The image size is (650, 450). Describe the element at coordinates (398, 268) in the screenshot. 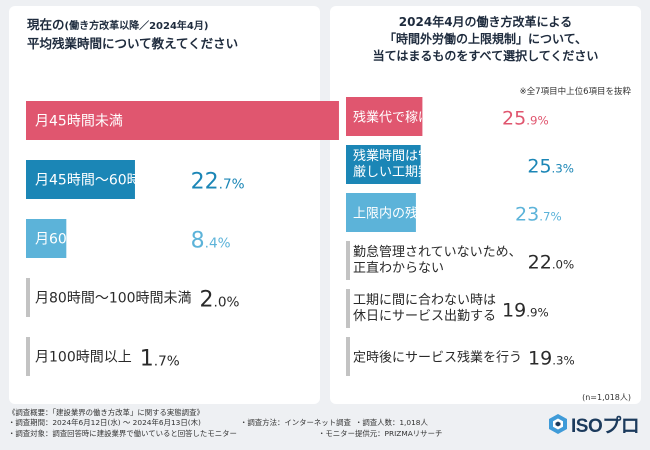

I see `right-category-label-3-1: 正直わからない` at that location.